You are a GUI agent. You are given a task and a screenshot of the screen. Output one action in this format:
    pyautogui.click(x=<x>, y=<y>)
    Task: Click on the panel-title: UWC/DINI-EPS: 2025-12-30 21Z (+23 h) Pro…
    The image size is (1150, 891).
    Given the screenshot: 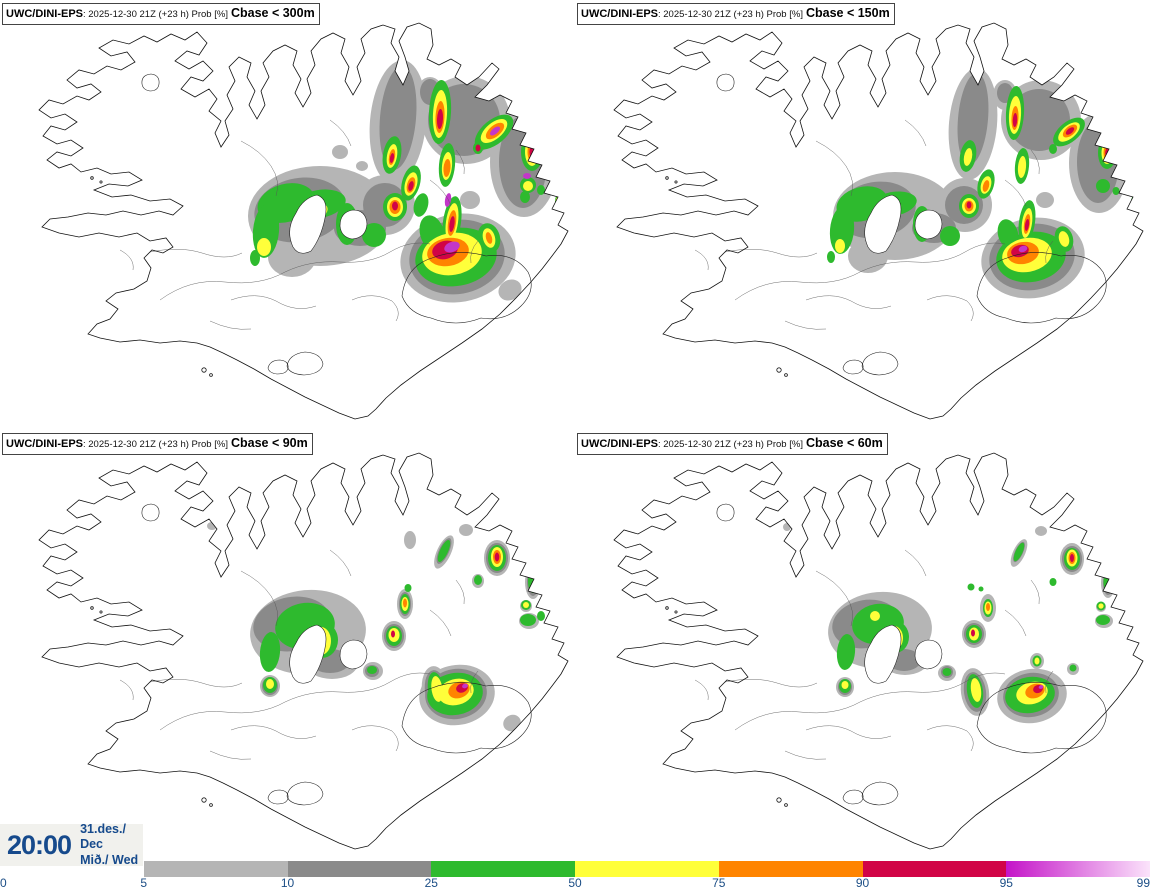 What is the action you would take?
    pyautogui.click(x=732, y=444)
    